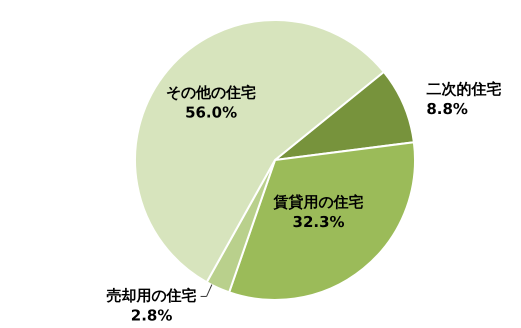 This screenshot has width=521, height=328. What do you see at coordinates (464, 89) in the screenshot?
I see `slice-label: 二次的住宅` at bounding box center [464, 89].